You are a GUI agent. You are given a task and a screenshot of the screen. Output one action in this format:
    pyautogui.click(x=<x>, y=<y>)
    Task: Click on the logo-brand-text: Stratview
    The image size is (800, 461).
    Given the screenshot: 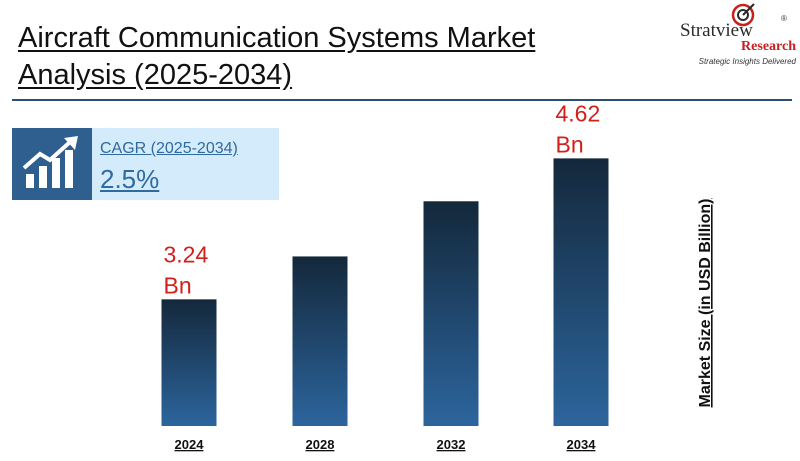 What is the action you would take?
    pyautogui.click(x=716, y=30)
    